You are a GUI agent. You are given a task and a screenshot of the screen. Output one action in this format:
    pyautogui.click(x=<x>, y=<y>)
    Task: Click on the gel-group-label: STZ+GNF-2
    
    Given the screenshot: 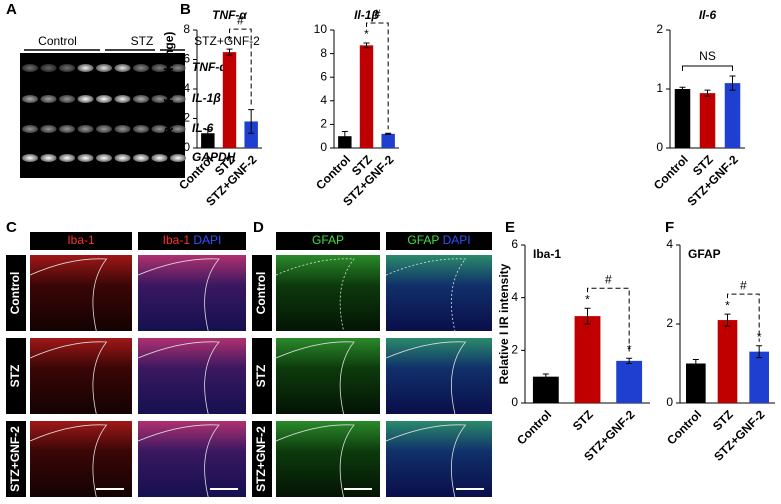 What is the action you would take?
    pyautogui.click(x=227, y=41)
    